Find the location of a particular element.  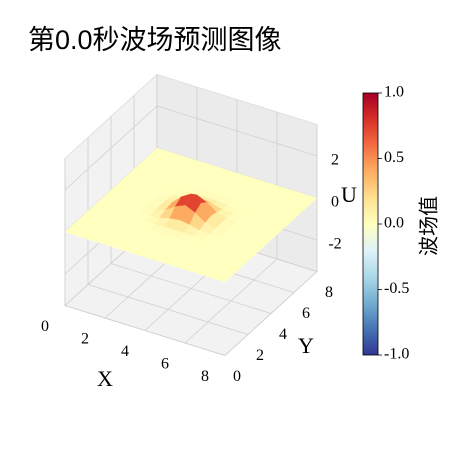

x-tick-label: 6 is located at coordinates (165, 364).